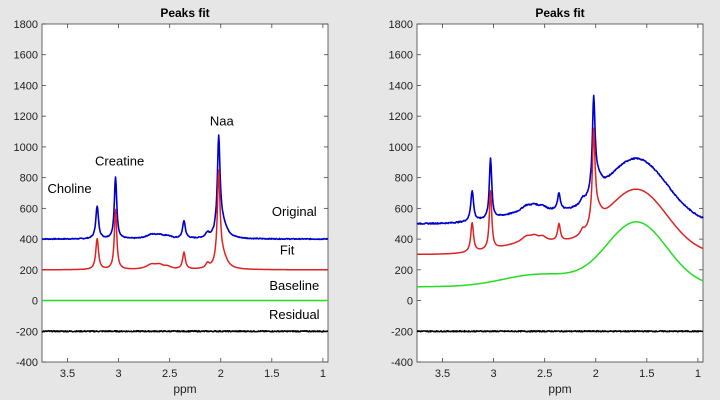  I want to click on annotation-creatine: Creatine, so click(119, 160).